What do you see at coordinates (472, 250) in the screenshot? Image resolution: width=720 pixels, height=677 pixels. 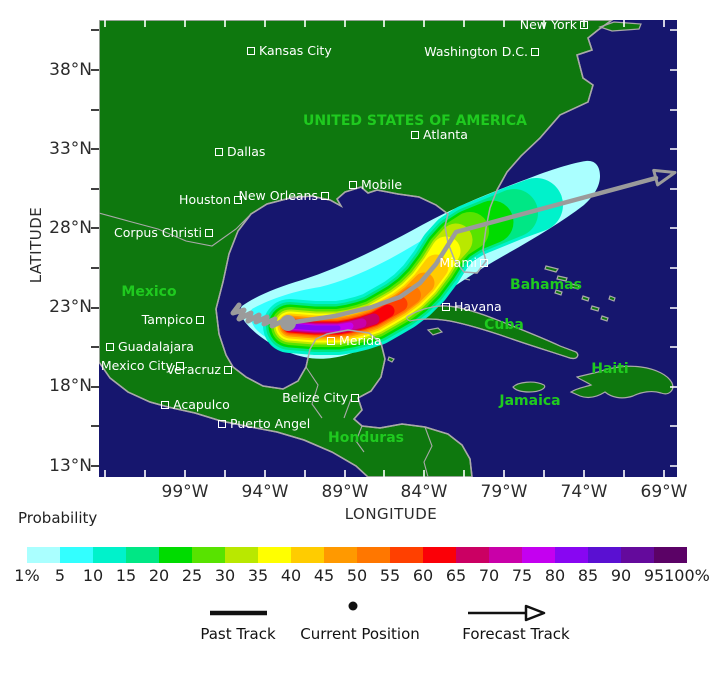 I see `forecast-track-line` at bounding box center [472, 250].